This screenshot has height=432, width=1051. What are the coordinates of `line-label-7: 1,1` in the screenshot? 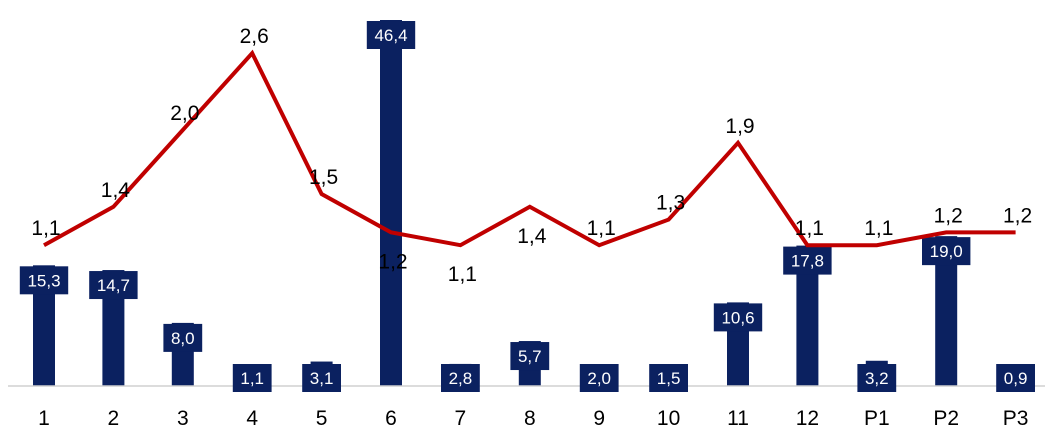 It's located at (462, 274).